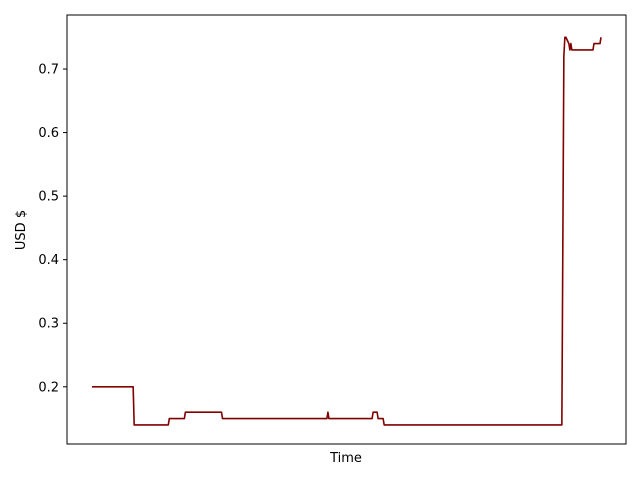  I want to click on y-tick-label: 0.6, so click(48, 133).